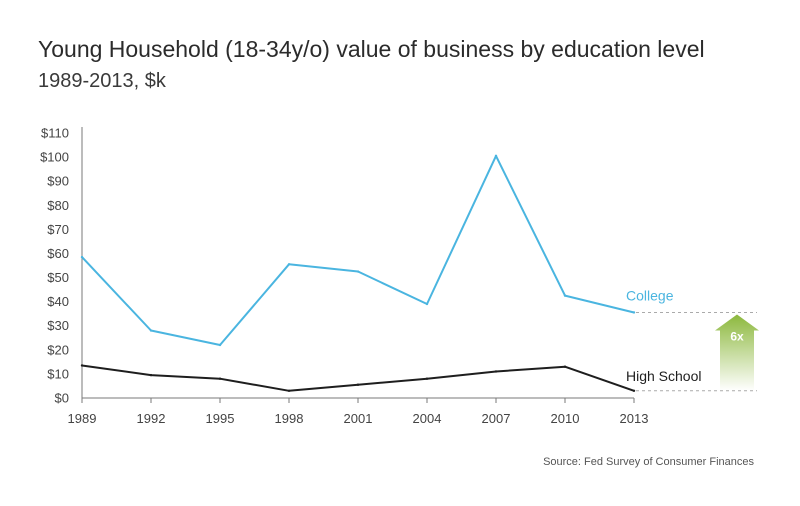 Image resolution: width=800 pixels, height=506 pixels. Describe the element at coordinates (696, 351) in the screenshot. I see `comparison-guides` at that location.